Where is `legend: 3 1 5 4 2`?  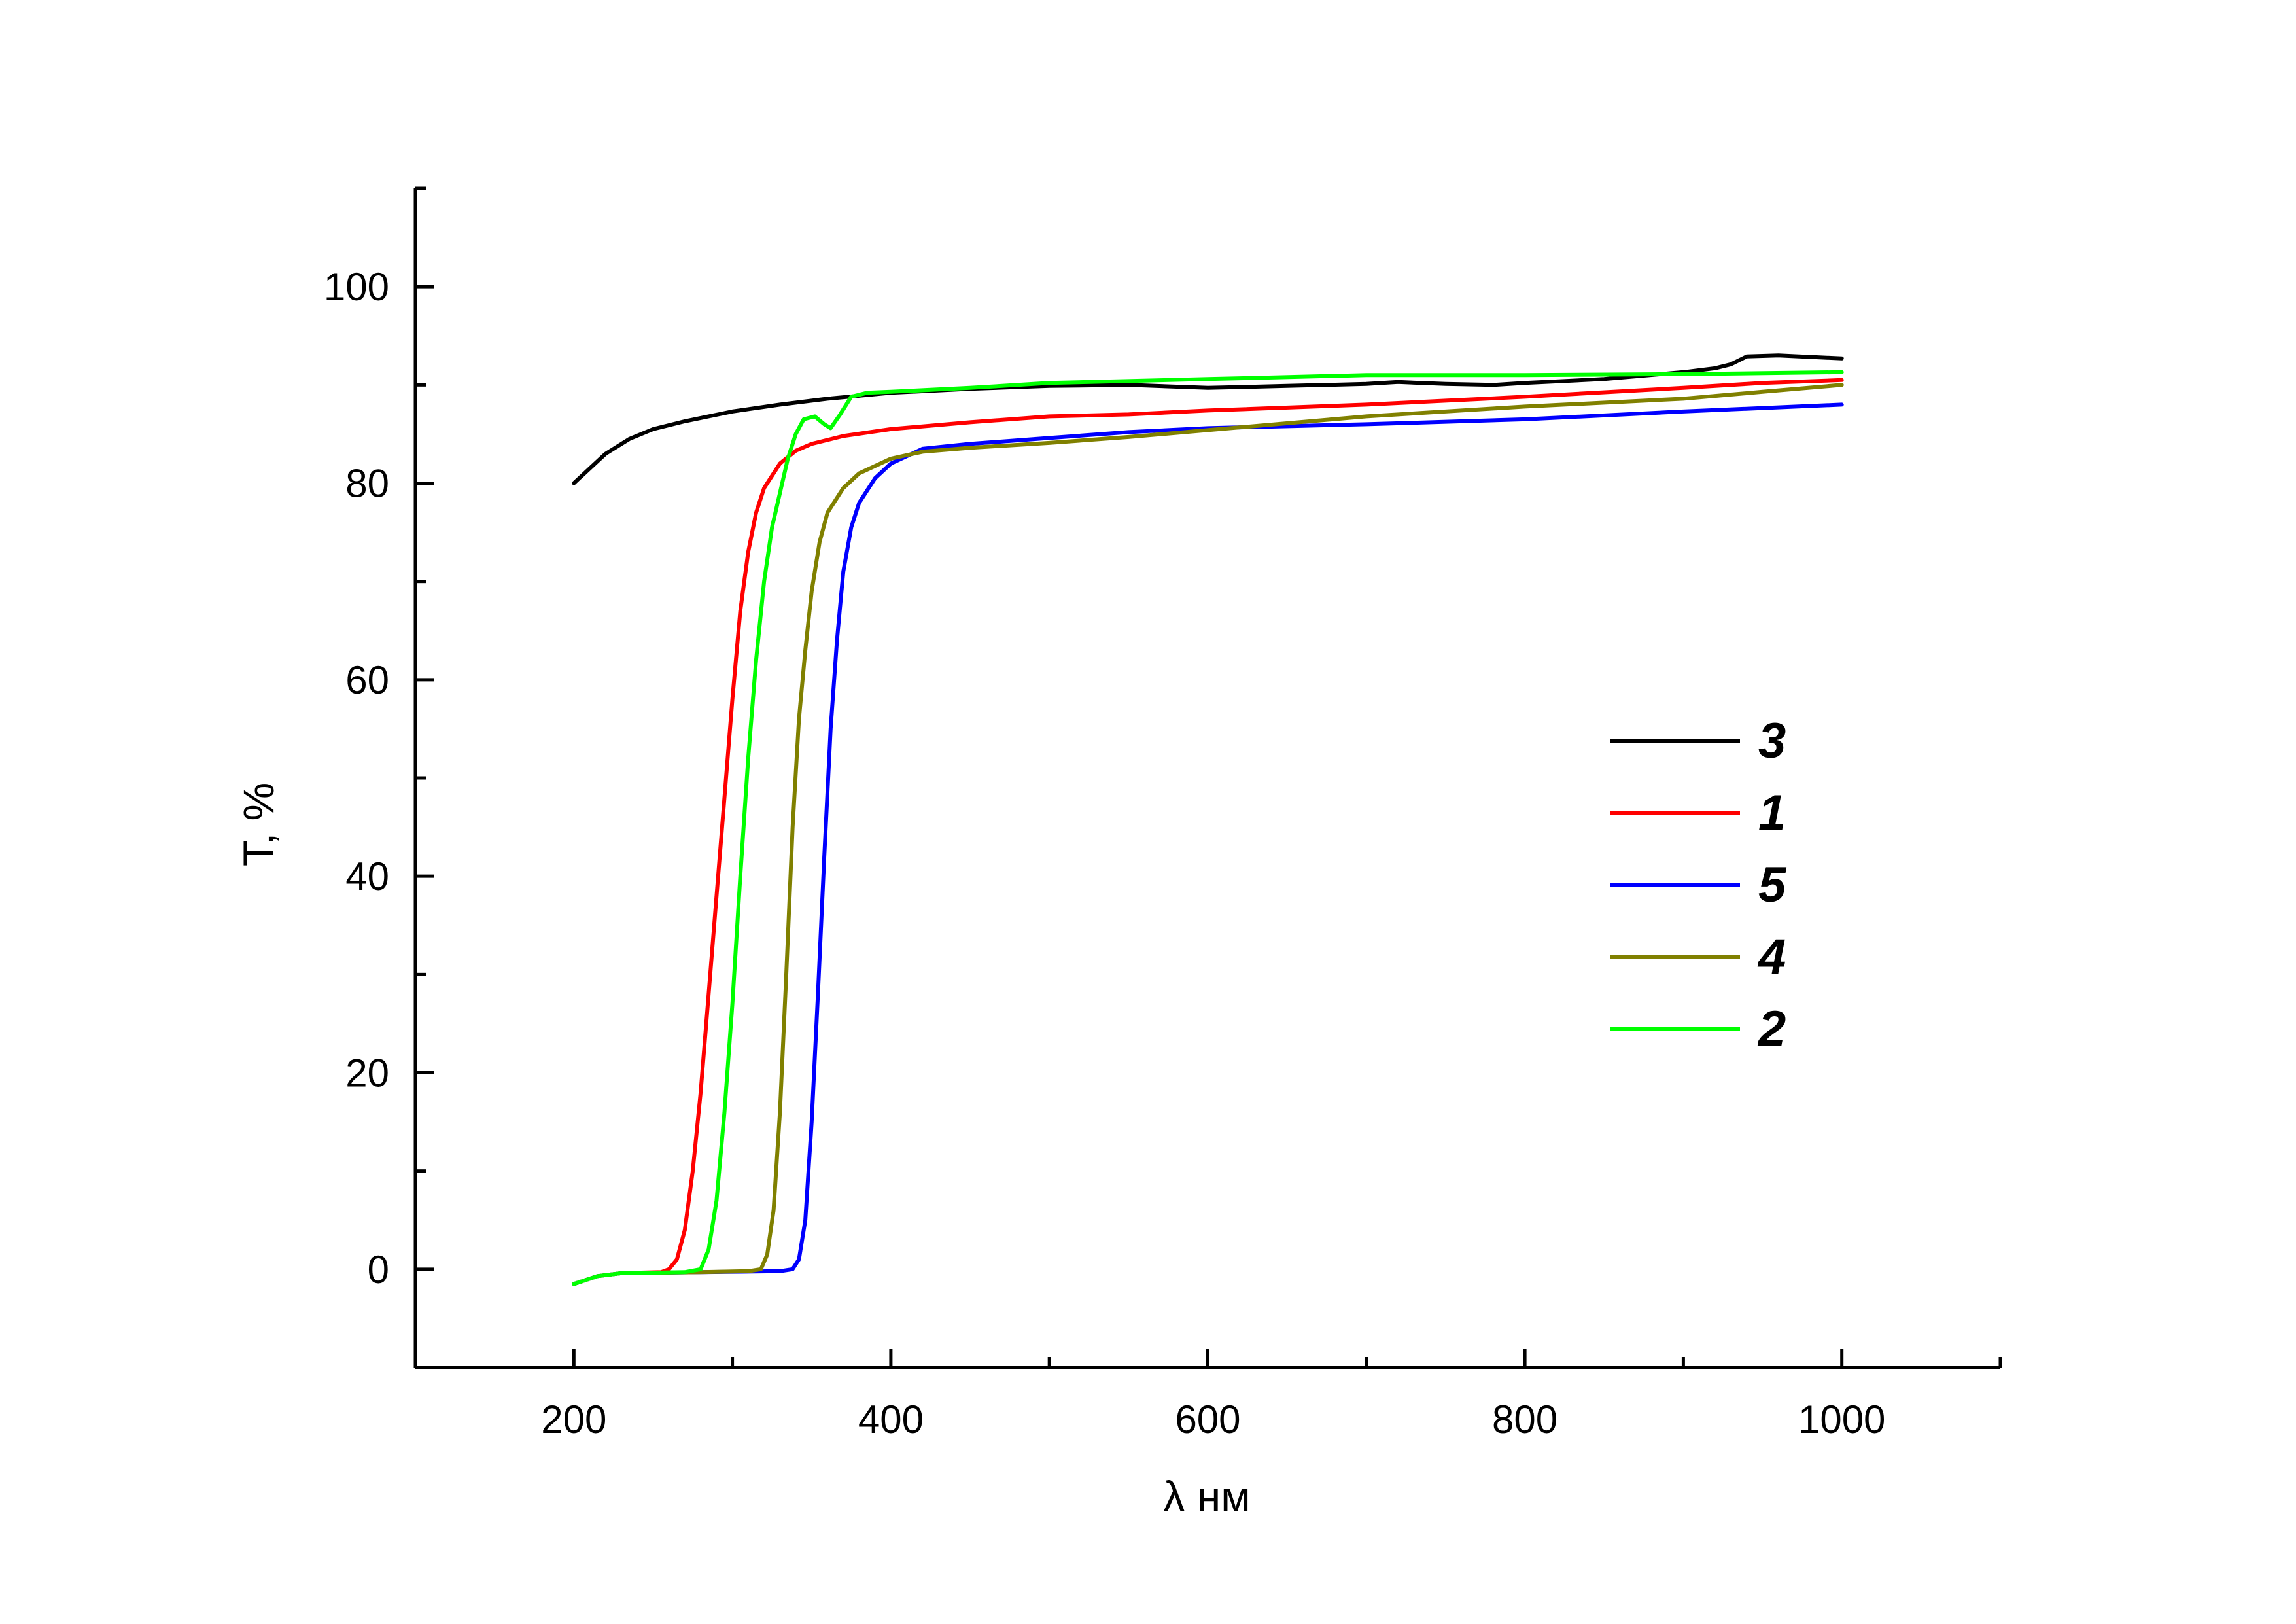
legend: 3 1 5 4 2 is located at coordinates (1698, 885).